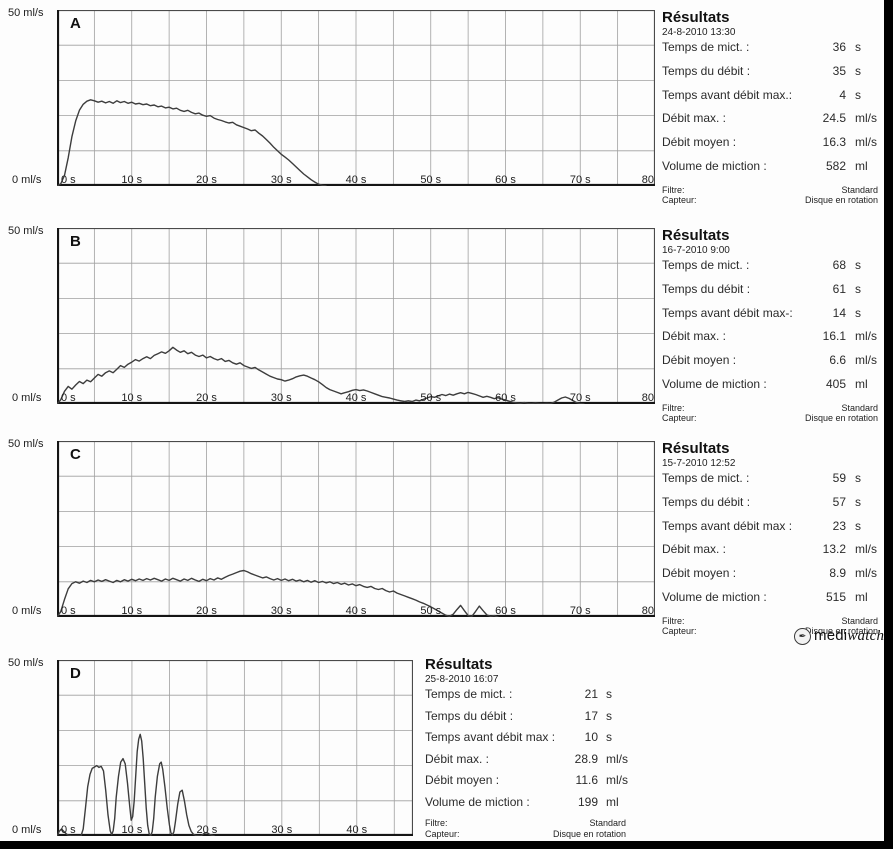  Describe the element at coordinates (586, 780) in the screenshot. I see `result-value: 11.6` at that location.